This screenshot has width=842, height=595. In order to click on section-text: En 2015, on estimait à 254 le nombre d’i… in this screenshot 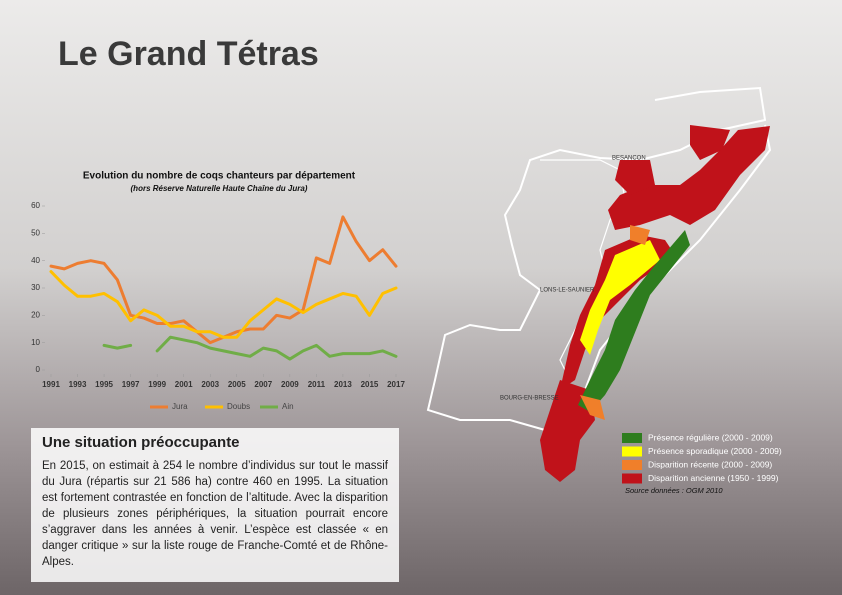, I will do `click(215, 514)`.